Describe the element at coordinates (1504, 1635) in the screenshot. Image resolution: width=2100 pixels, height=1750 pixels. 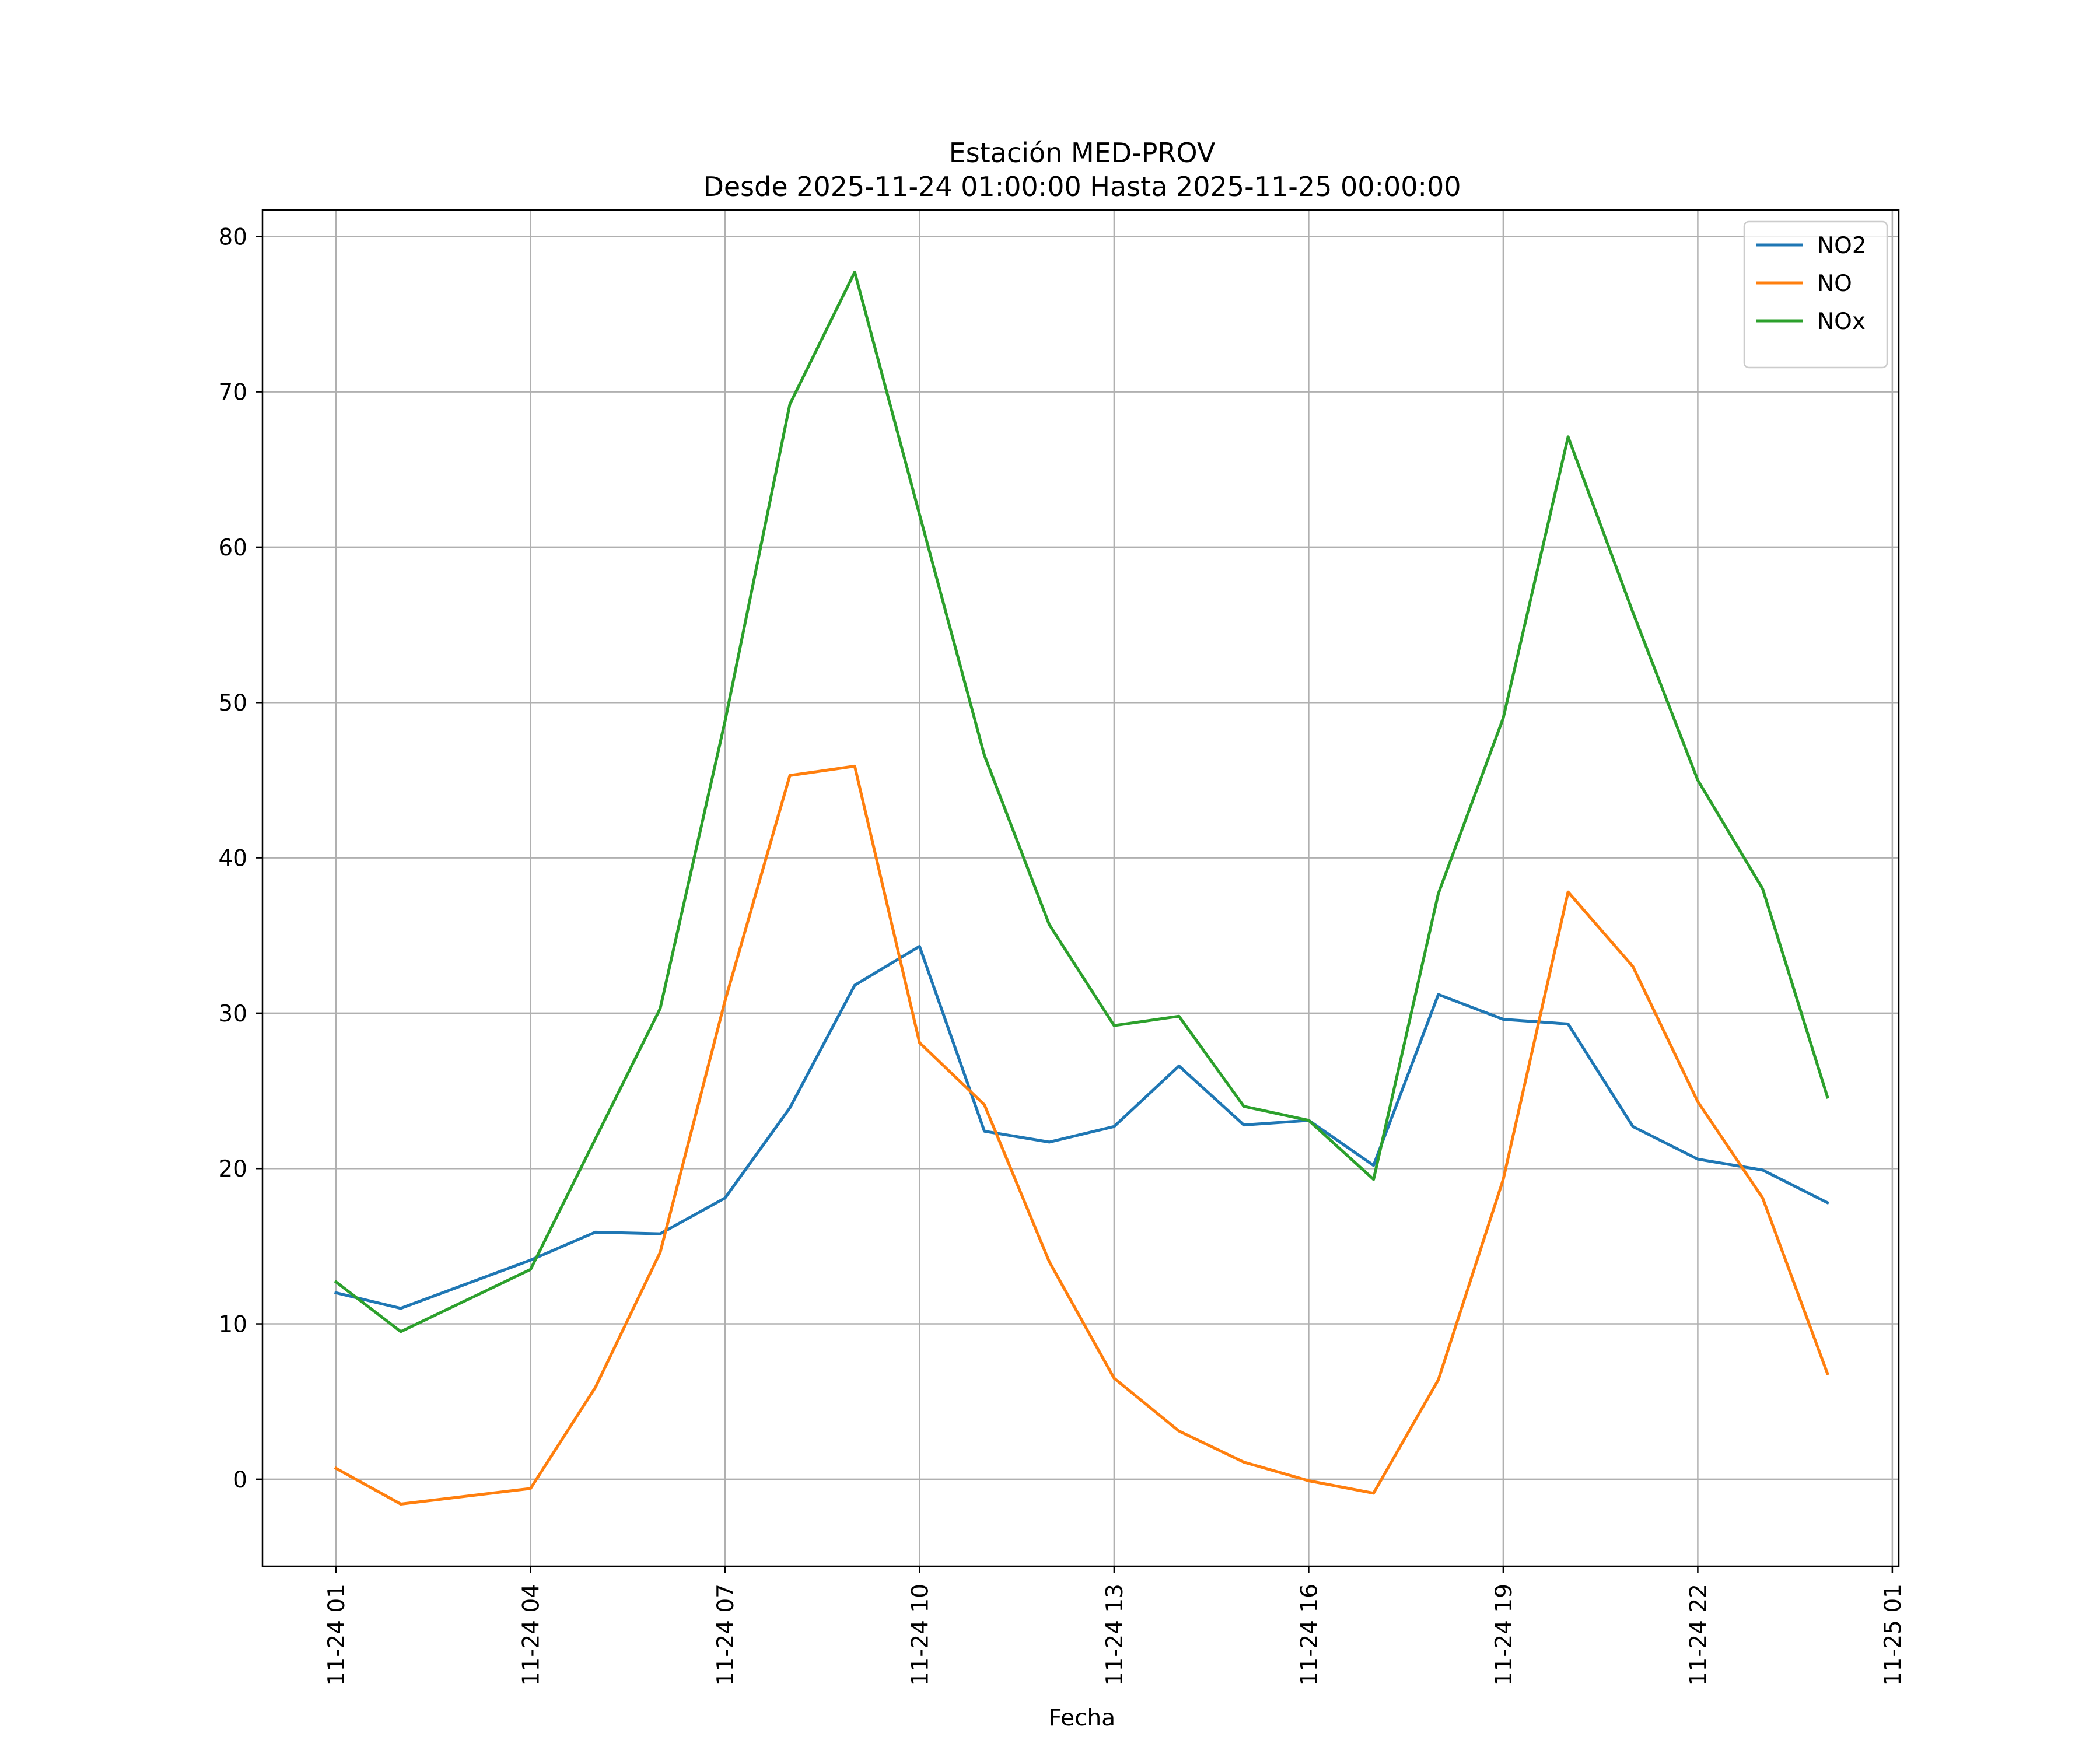
I see `x-tick-label: 11-24 19` at that location.